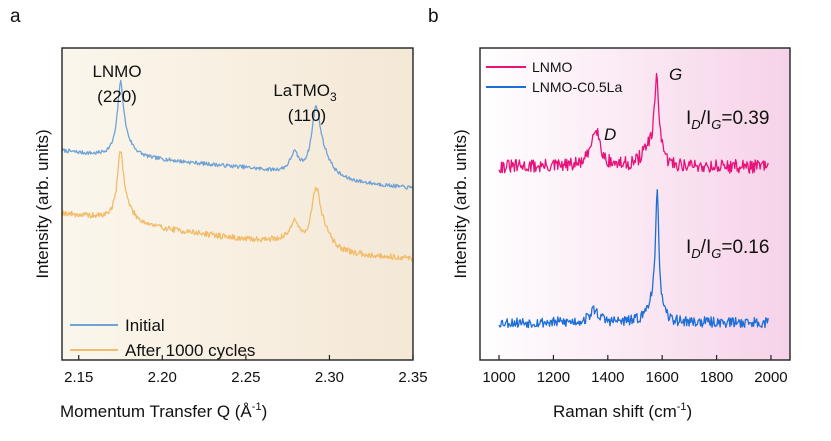  What do you see at coordinates (675, 74) in the screenshot?
I see `g-band-label: G` at bounding box center [675, 74].